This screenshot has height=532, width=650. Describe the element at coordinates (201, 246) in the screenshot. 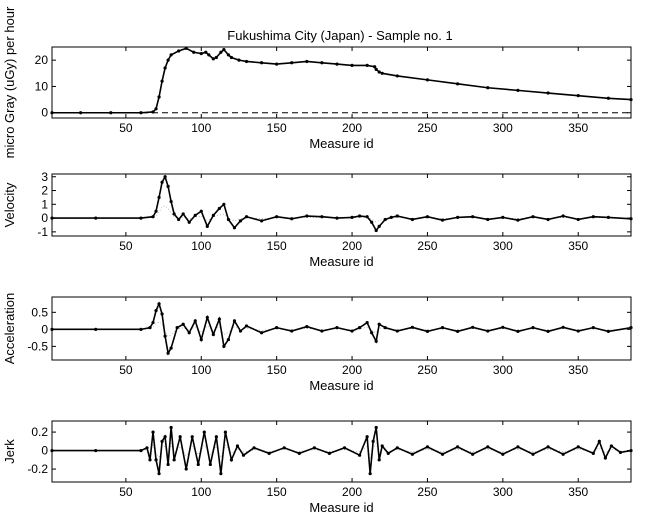

I see `x-tick-label: 100` at that location.